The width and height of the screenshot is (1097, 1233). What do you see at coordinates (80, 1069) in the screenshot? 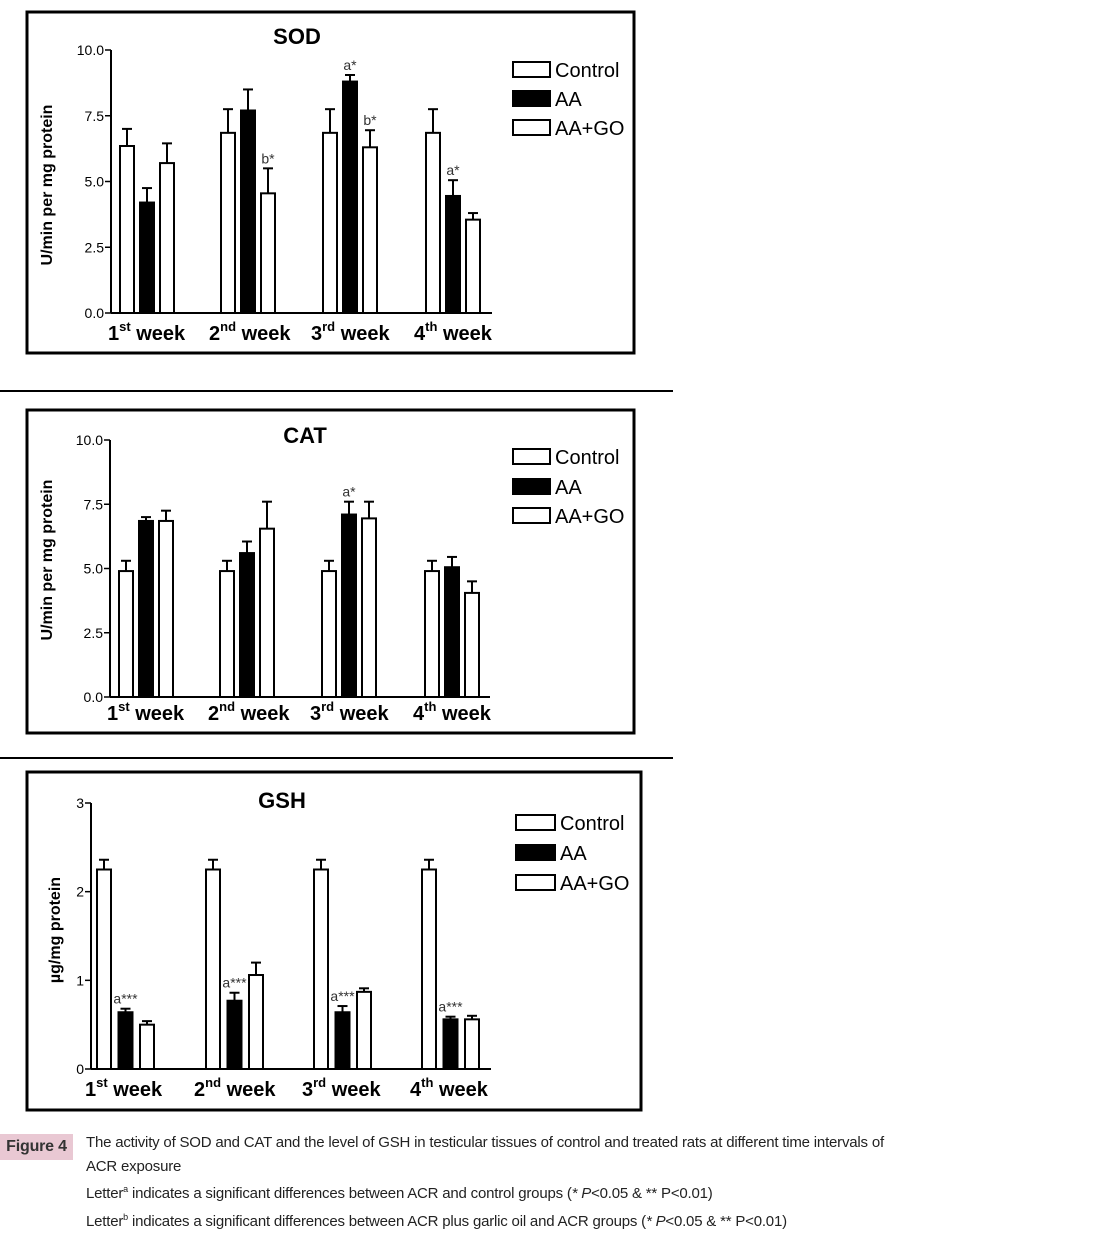
I see `y-tick-label: 0` at bounding box center [80, 1069].